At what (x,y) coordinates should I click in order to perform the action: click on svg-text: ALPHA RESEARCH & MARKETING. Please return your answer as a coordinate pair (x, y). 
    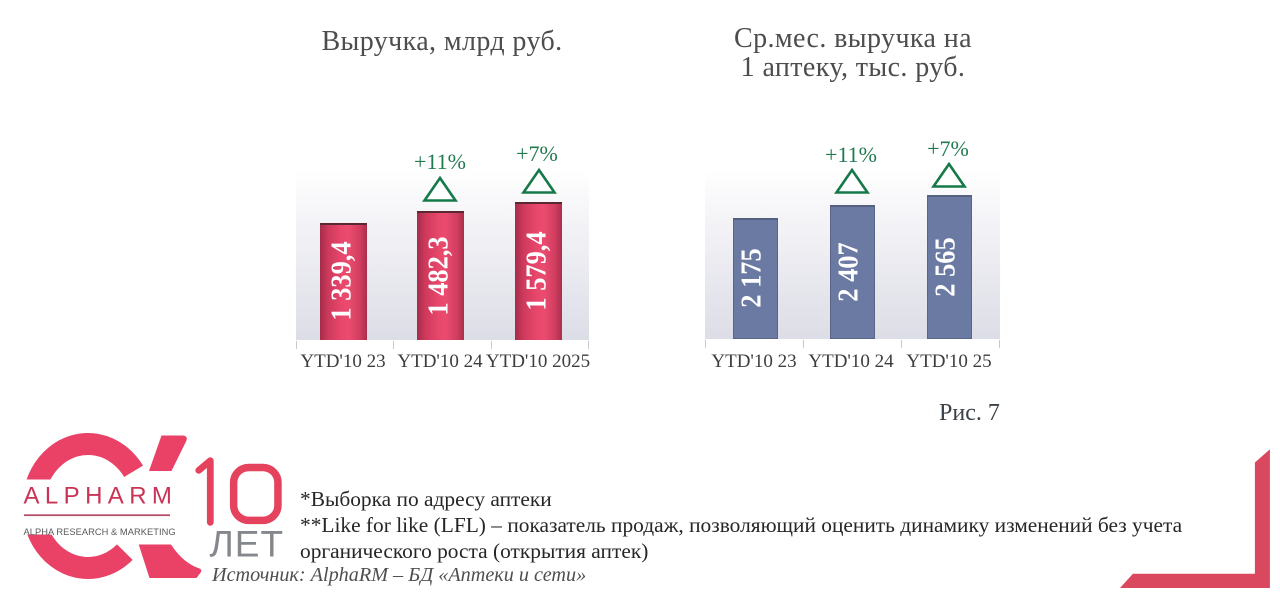
    Looking at the image, I should click on (100, 532).